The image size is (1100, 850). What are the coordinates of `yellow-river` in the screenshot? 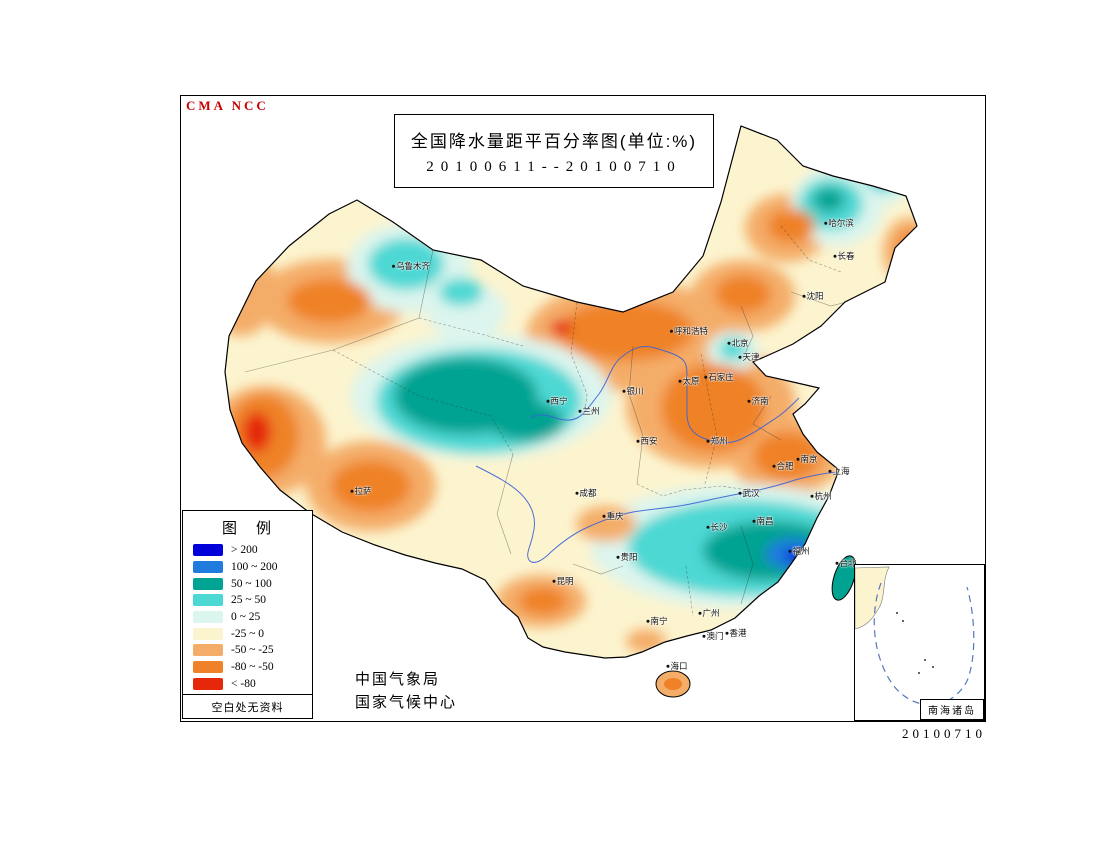 It's located at (665, 394).